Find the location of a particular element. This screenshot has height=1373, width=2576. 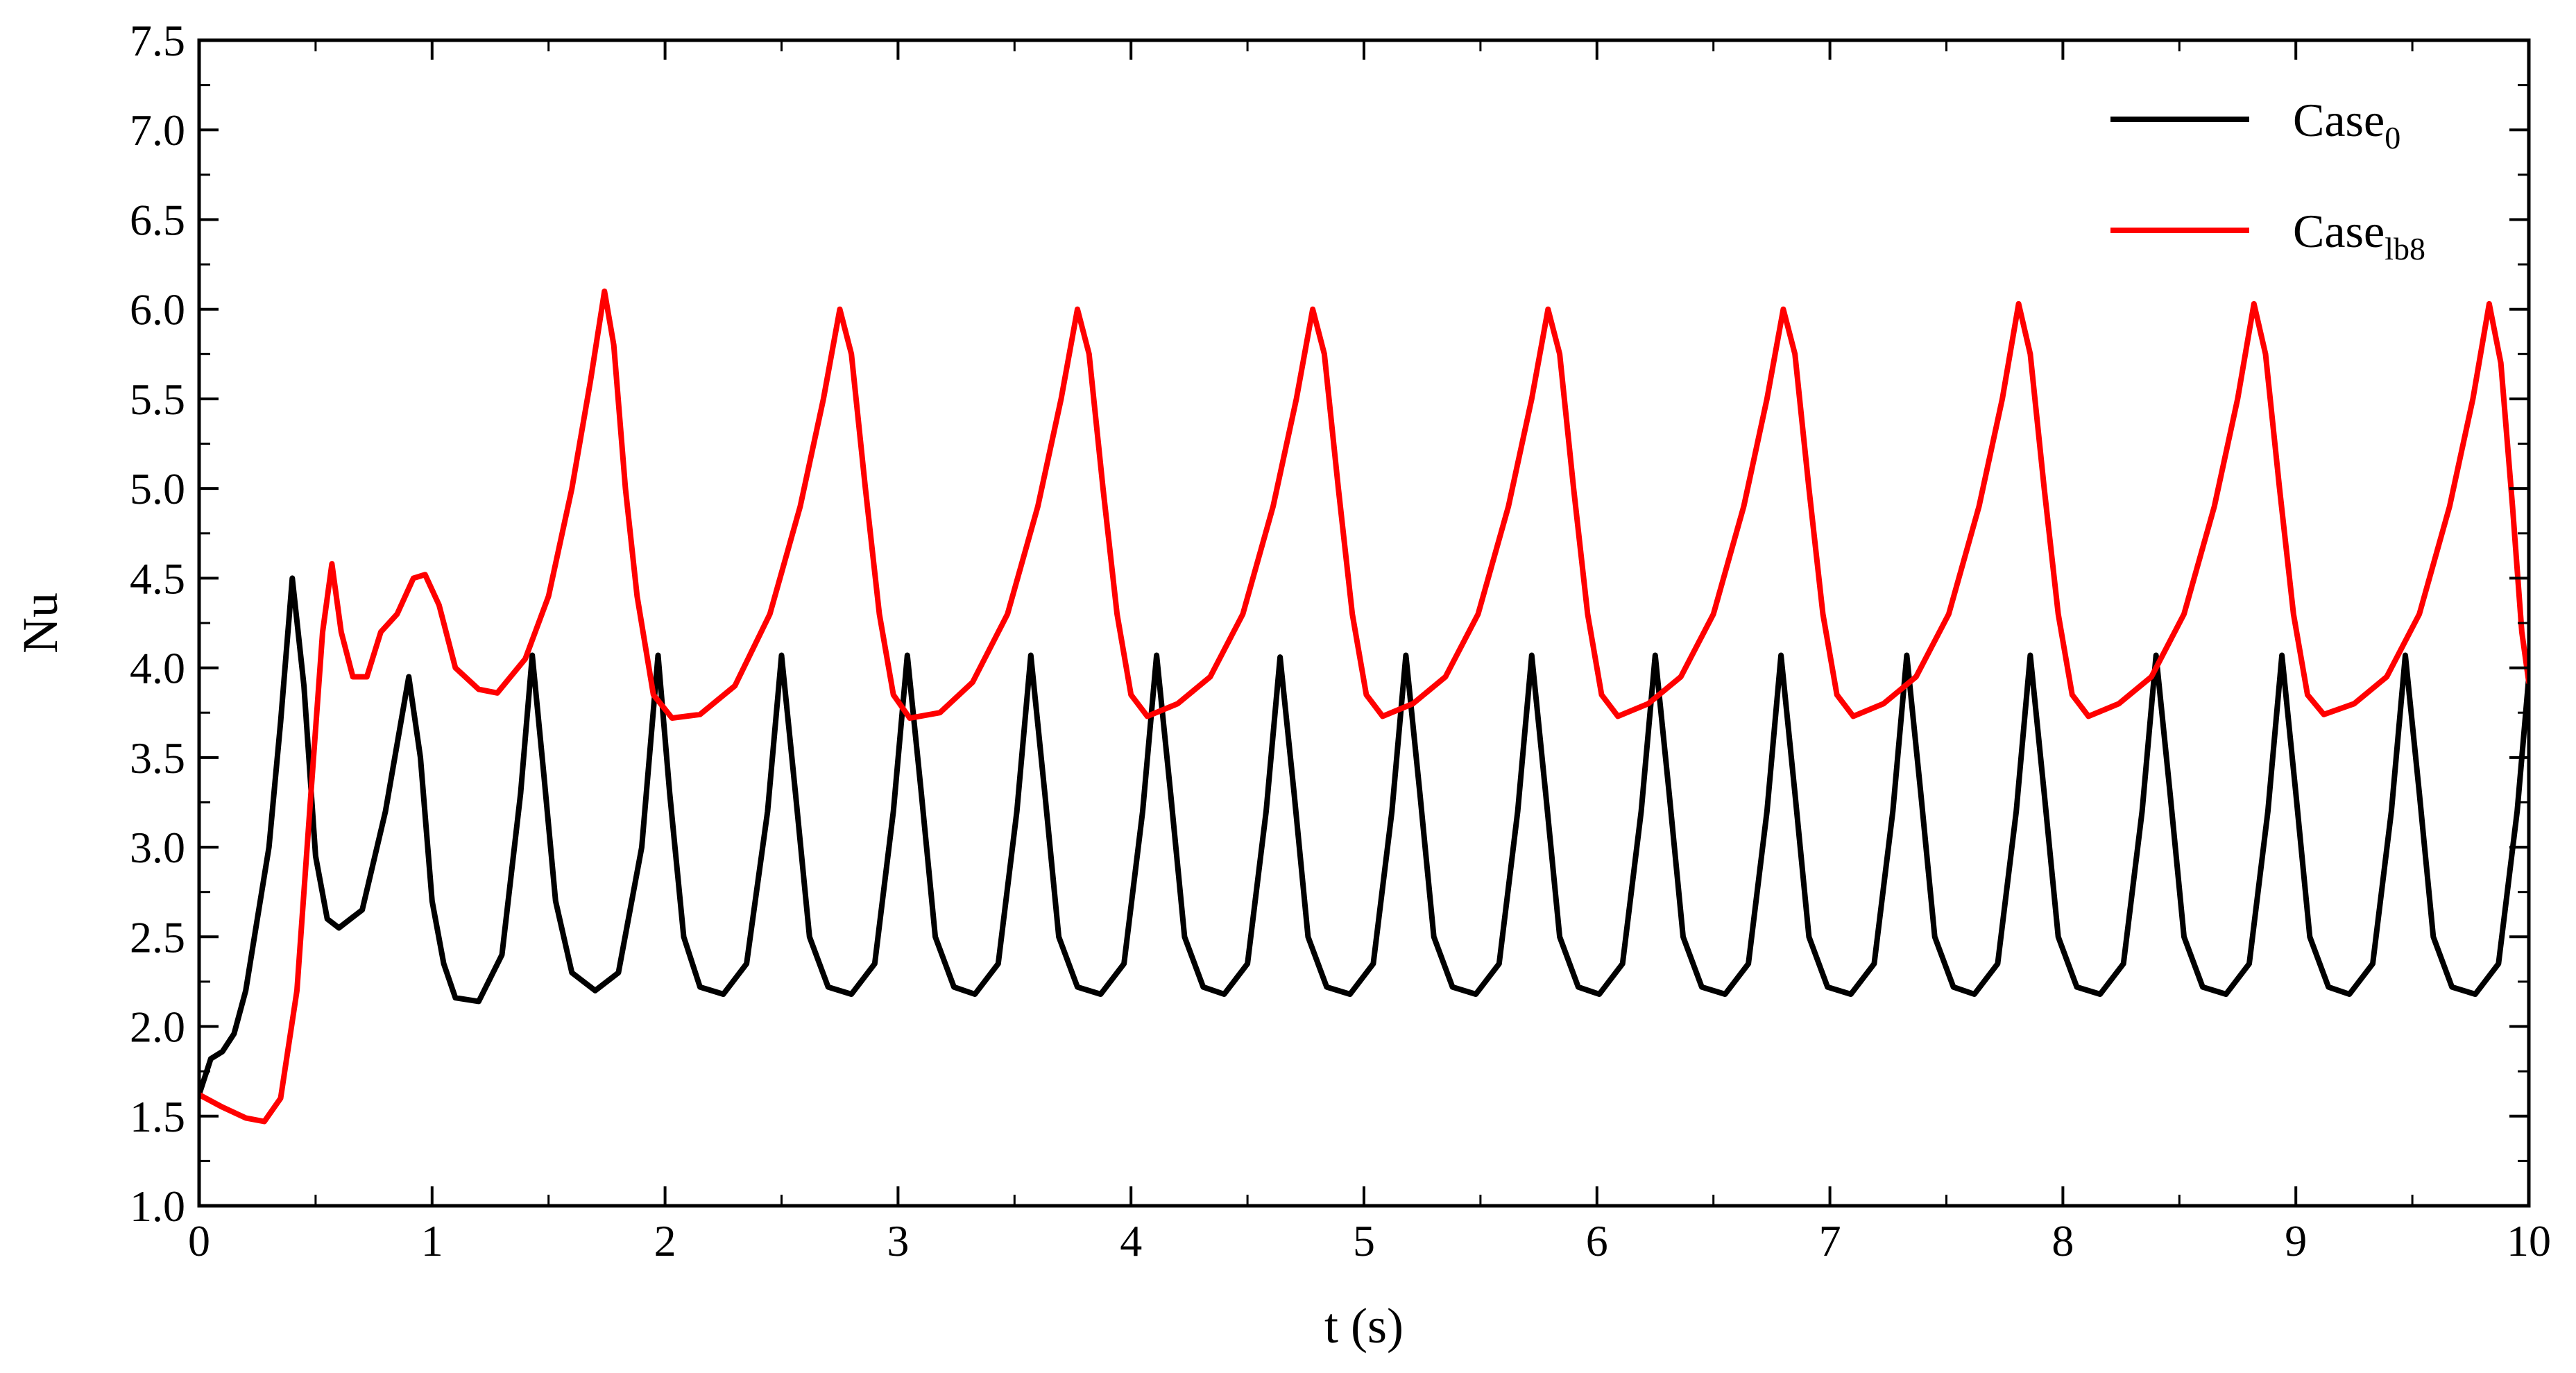

y-tick-label: 4.0 is located at coordinates (157, 668).